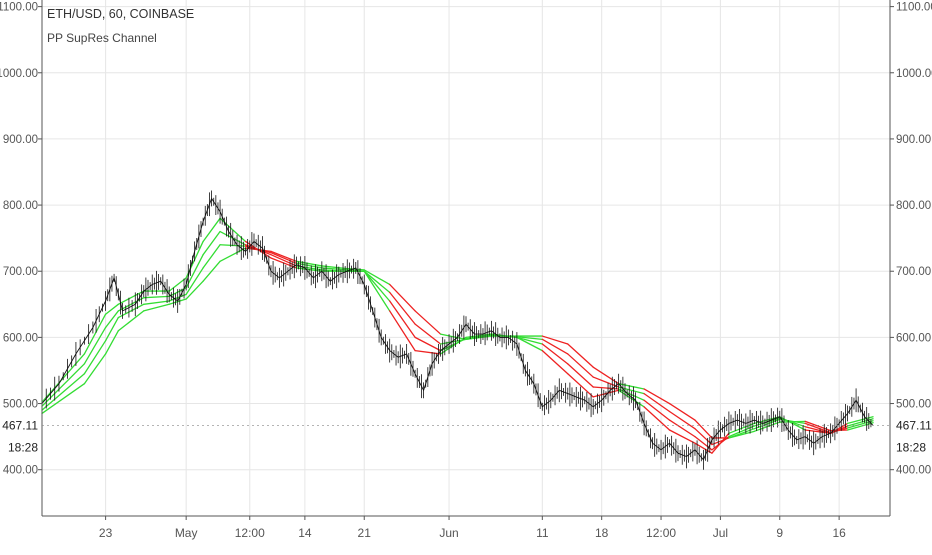 The width and height of the screenshot is (932, 555). What do you see at coordinates (120, 26) in the screenshot?
I see `chart-legend: ETH/USD, 60, COINBASE PP SupRes Channel` at bounding box center [120, 26].